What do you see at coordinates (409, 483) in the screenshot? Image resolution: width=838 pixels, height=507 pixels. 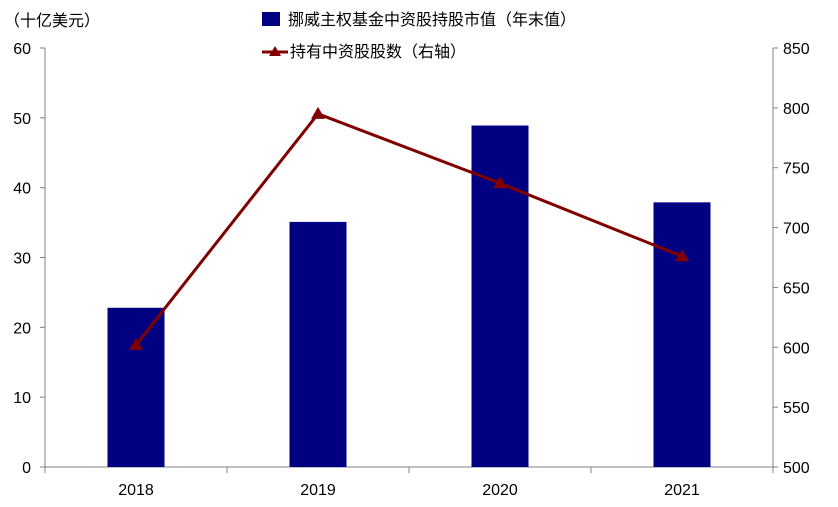 I see `x-axis-ticks: 2018 2019 2020 2021` at bounding box center [409, 483].